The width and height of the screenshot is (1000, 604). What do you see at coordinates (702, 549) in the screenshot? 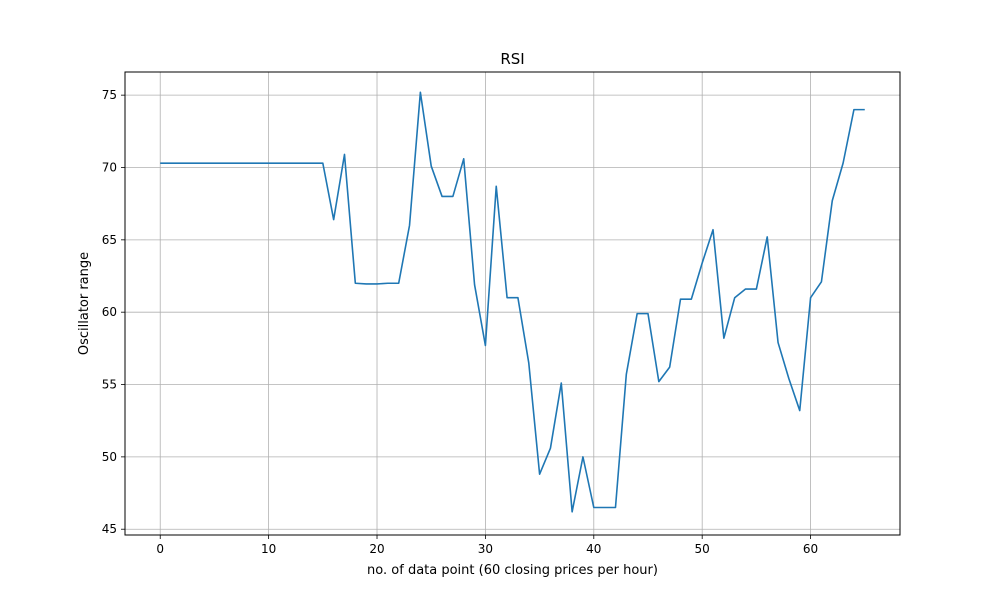
I see `x-tick-label: 50` at bounding box center [702, 549].